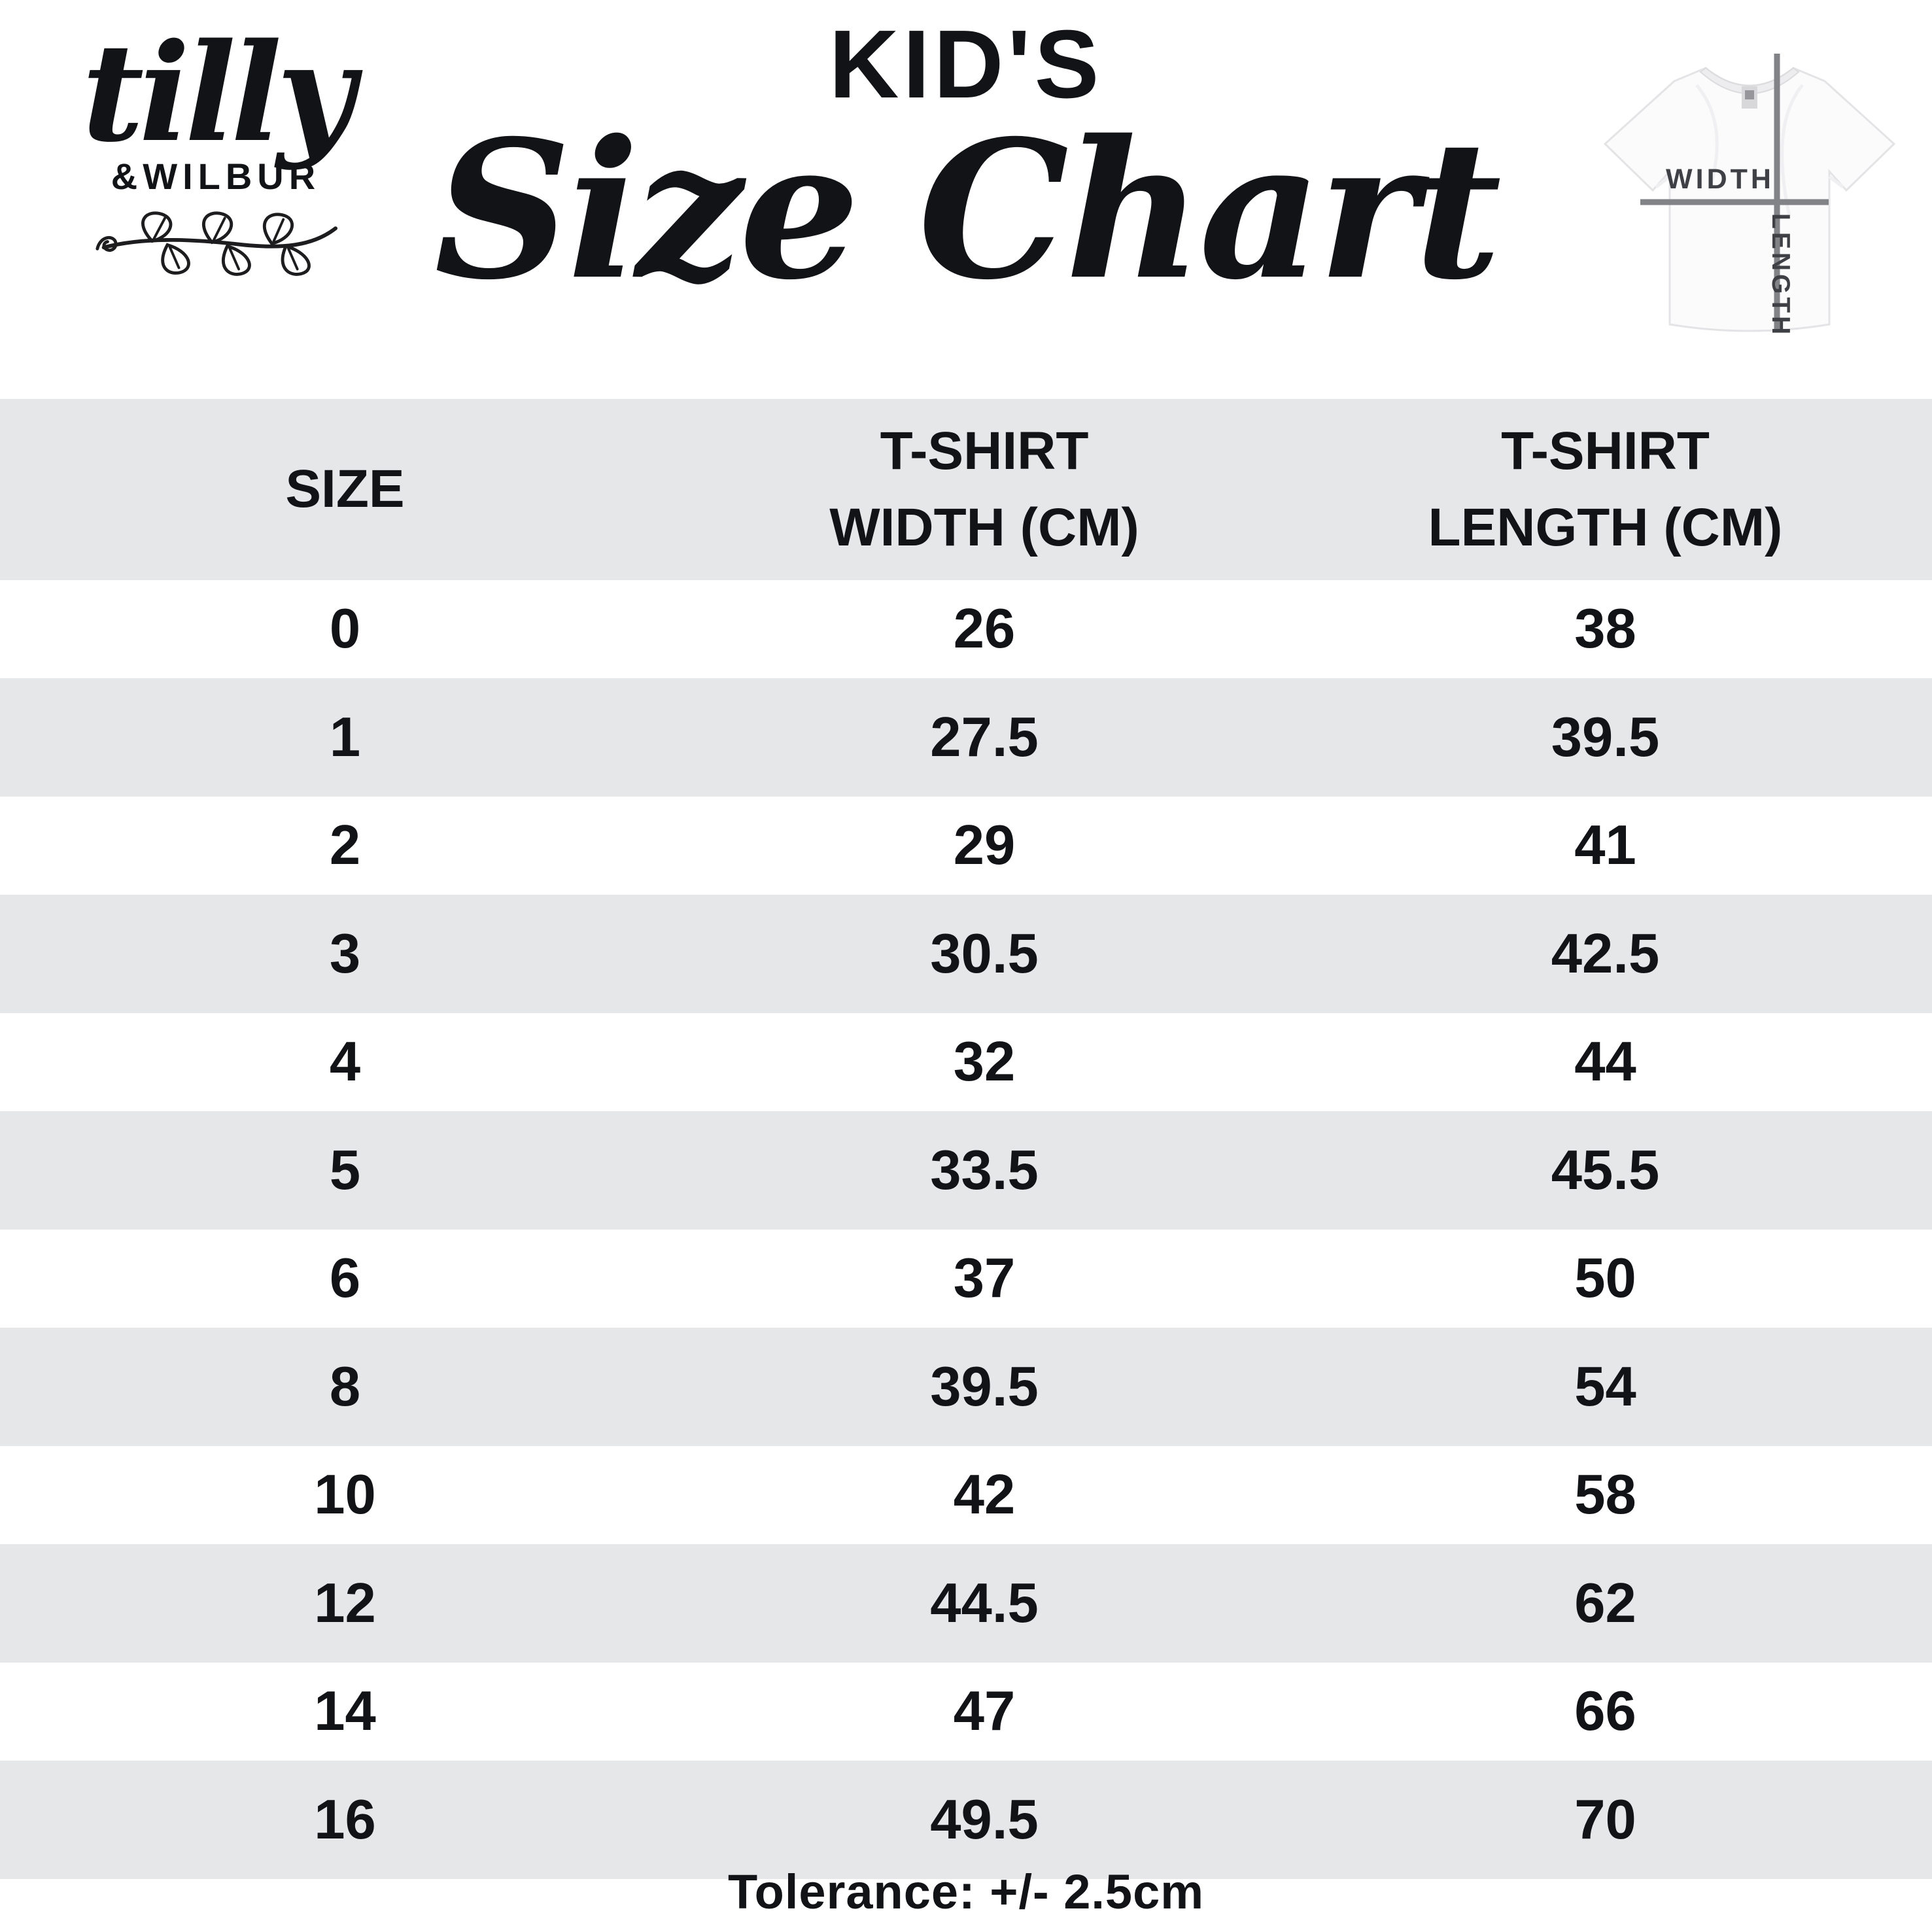 Image resolution: width=1932 pixels, height=1932 pixels. Describe the element at coordinates (966, 64) in the screenshot. I see `title-kicker: KID'S` at that location.